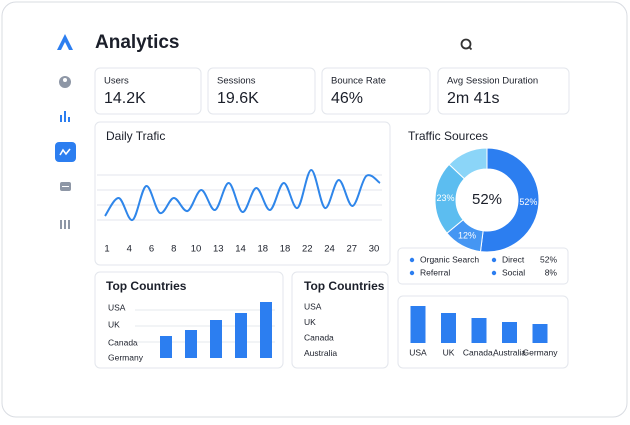 The image size is (630, 425). Describe the element at coordinates (374, 249) in the screenshot. I see `x-tick-label: 30` at that location.